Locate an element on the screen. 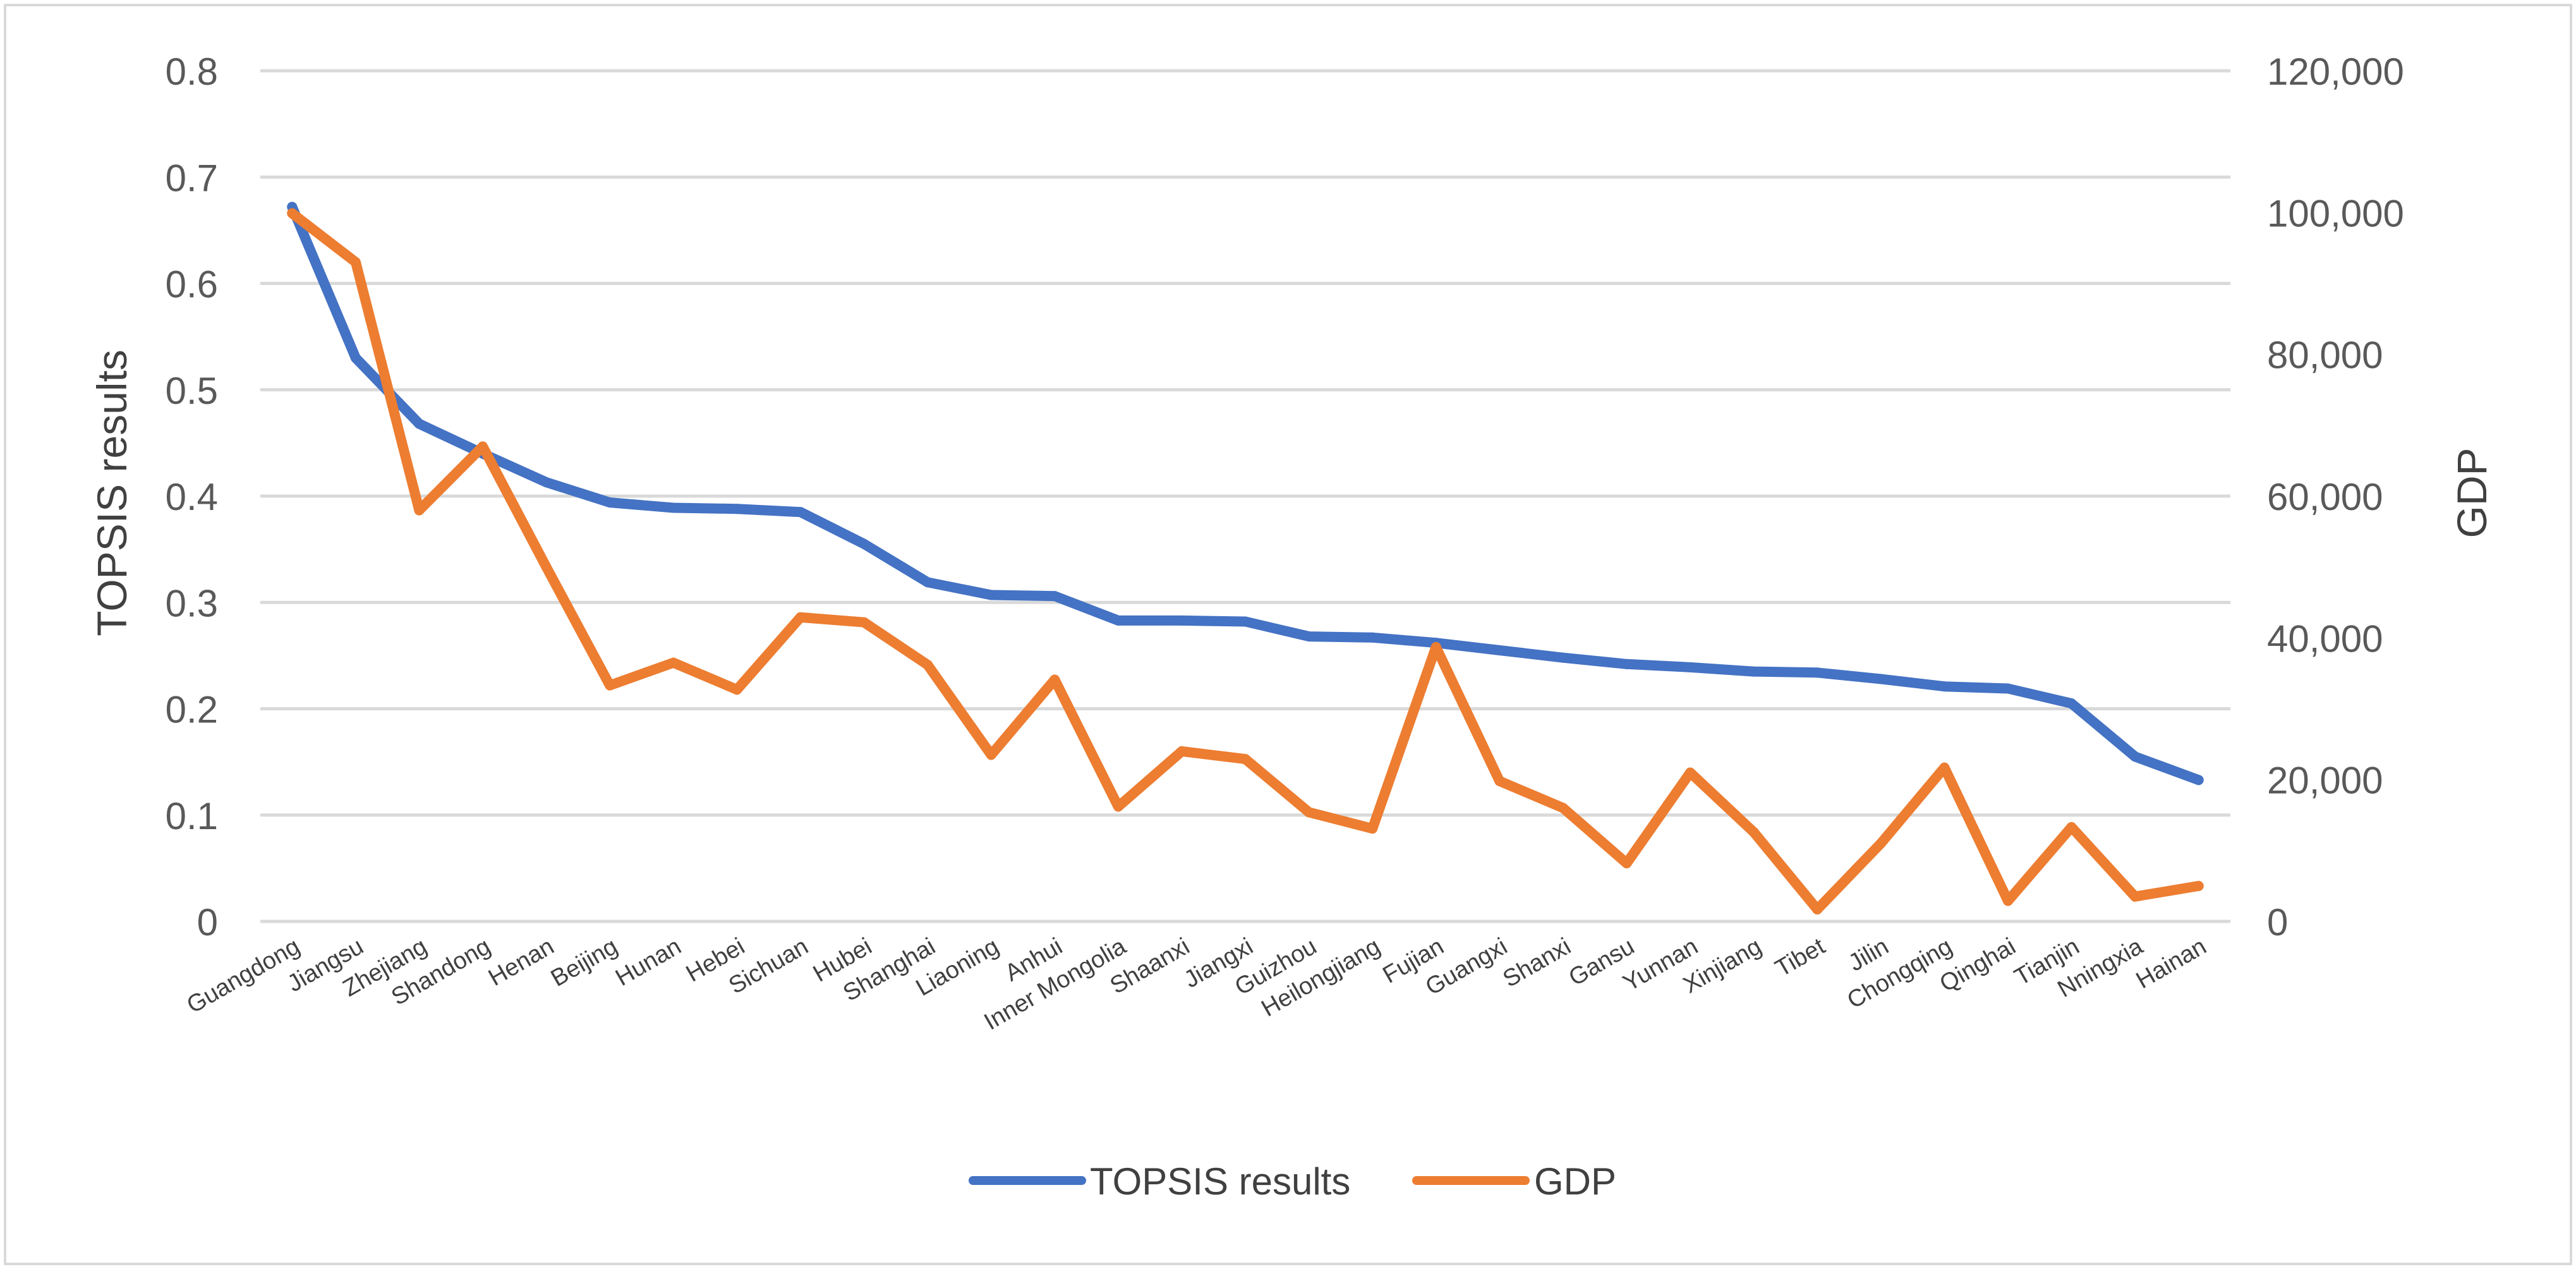 The height and width of the screenshot is (1269, 2576). left-axis-ticks: 0 0.1 0.2 0.3 0.4 0.5 0.6 0.7 0.8 is located at coordinates (192, 497).